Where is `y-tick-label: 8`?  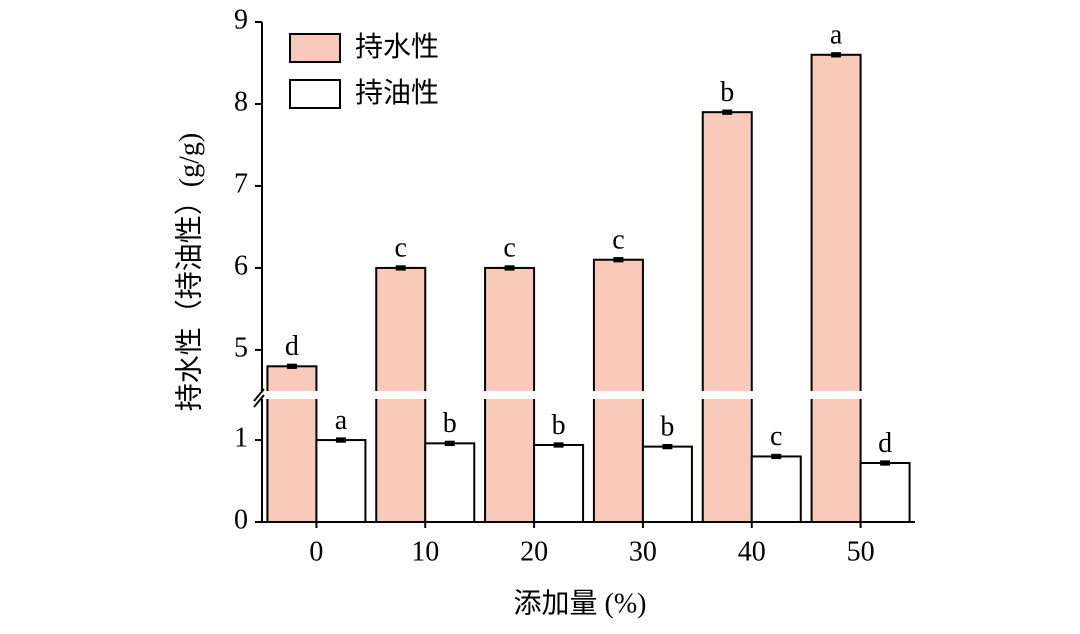 y-tick-label: 8 is located at coordinates (241, 101).